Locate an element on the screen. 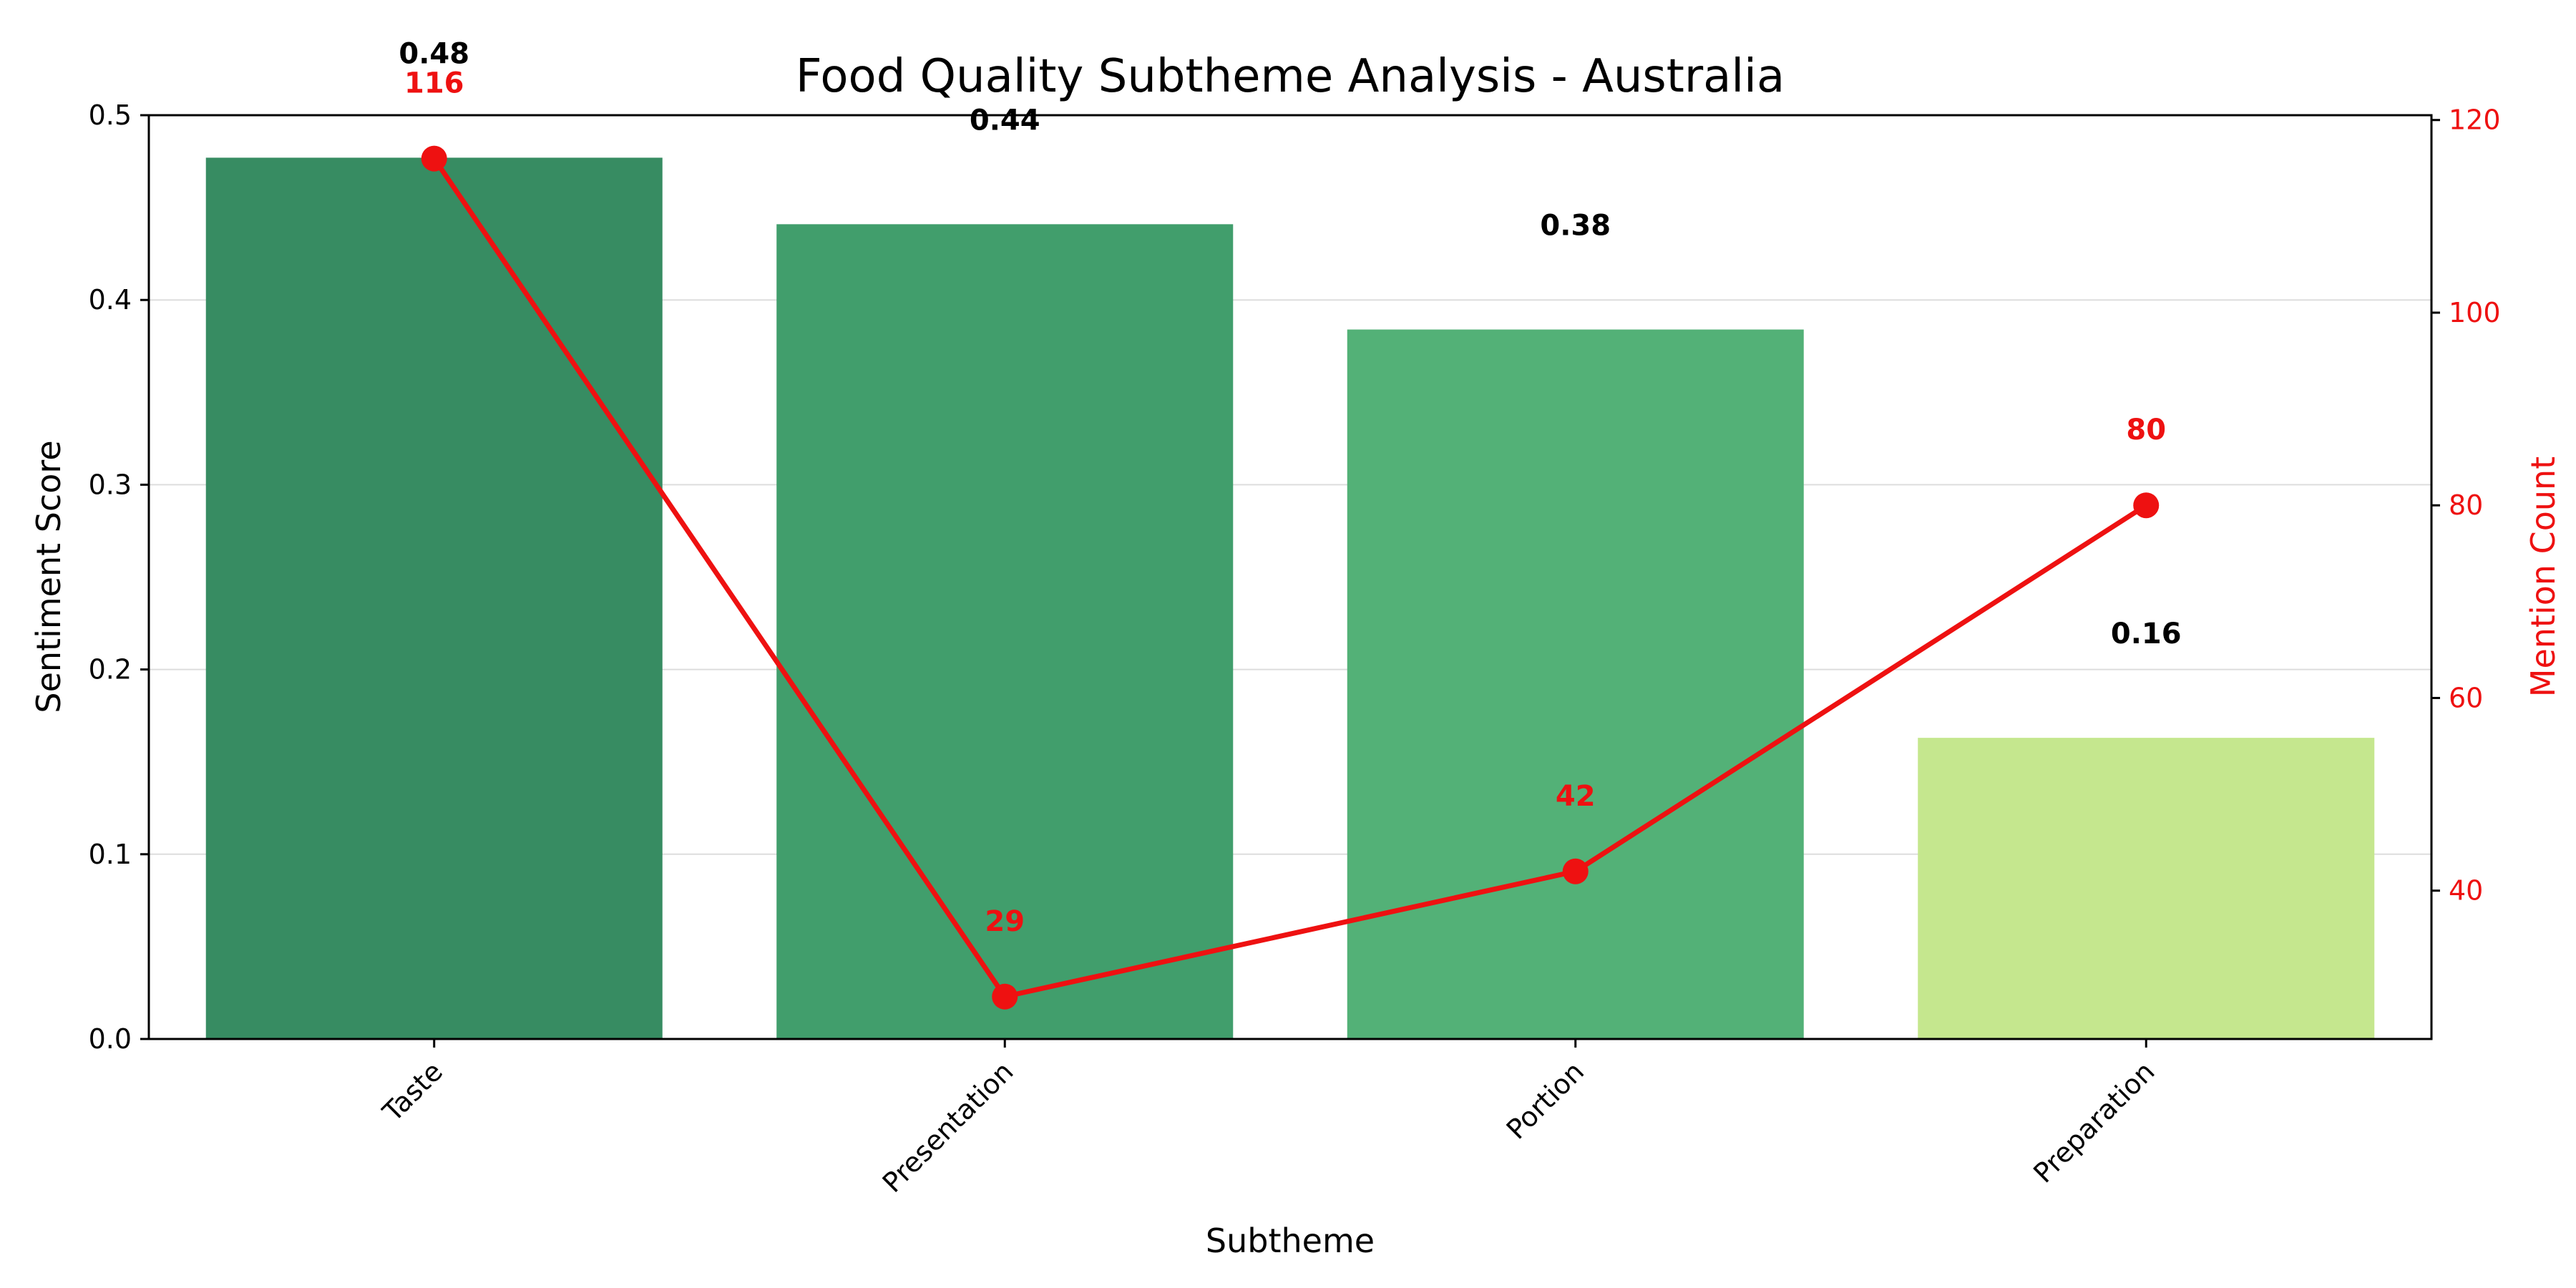 Image resolution: width=2576 pixels, height=1288 pixels. bar-value-label: 0.48 is located at coordinates (434, 53).